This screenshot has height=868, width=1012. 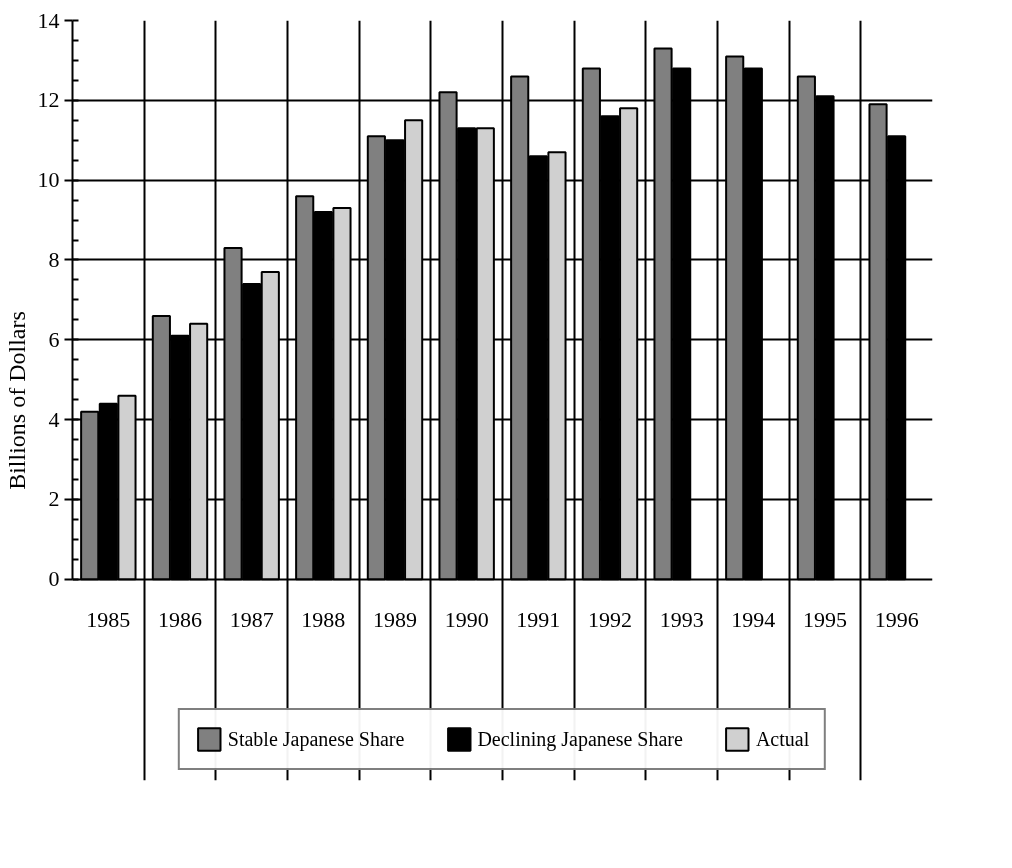 What do you see at coordinates (896, 620) in the screenshot?
I see `x-tick-label: 1996` at bounding box center [896, 620].